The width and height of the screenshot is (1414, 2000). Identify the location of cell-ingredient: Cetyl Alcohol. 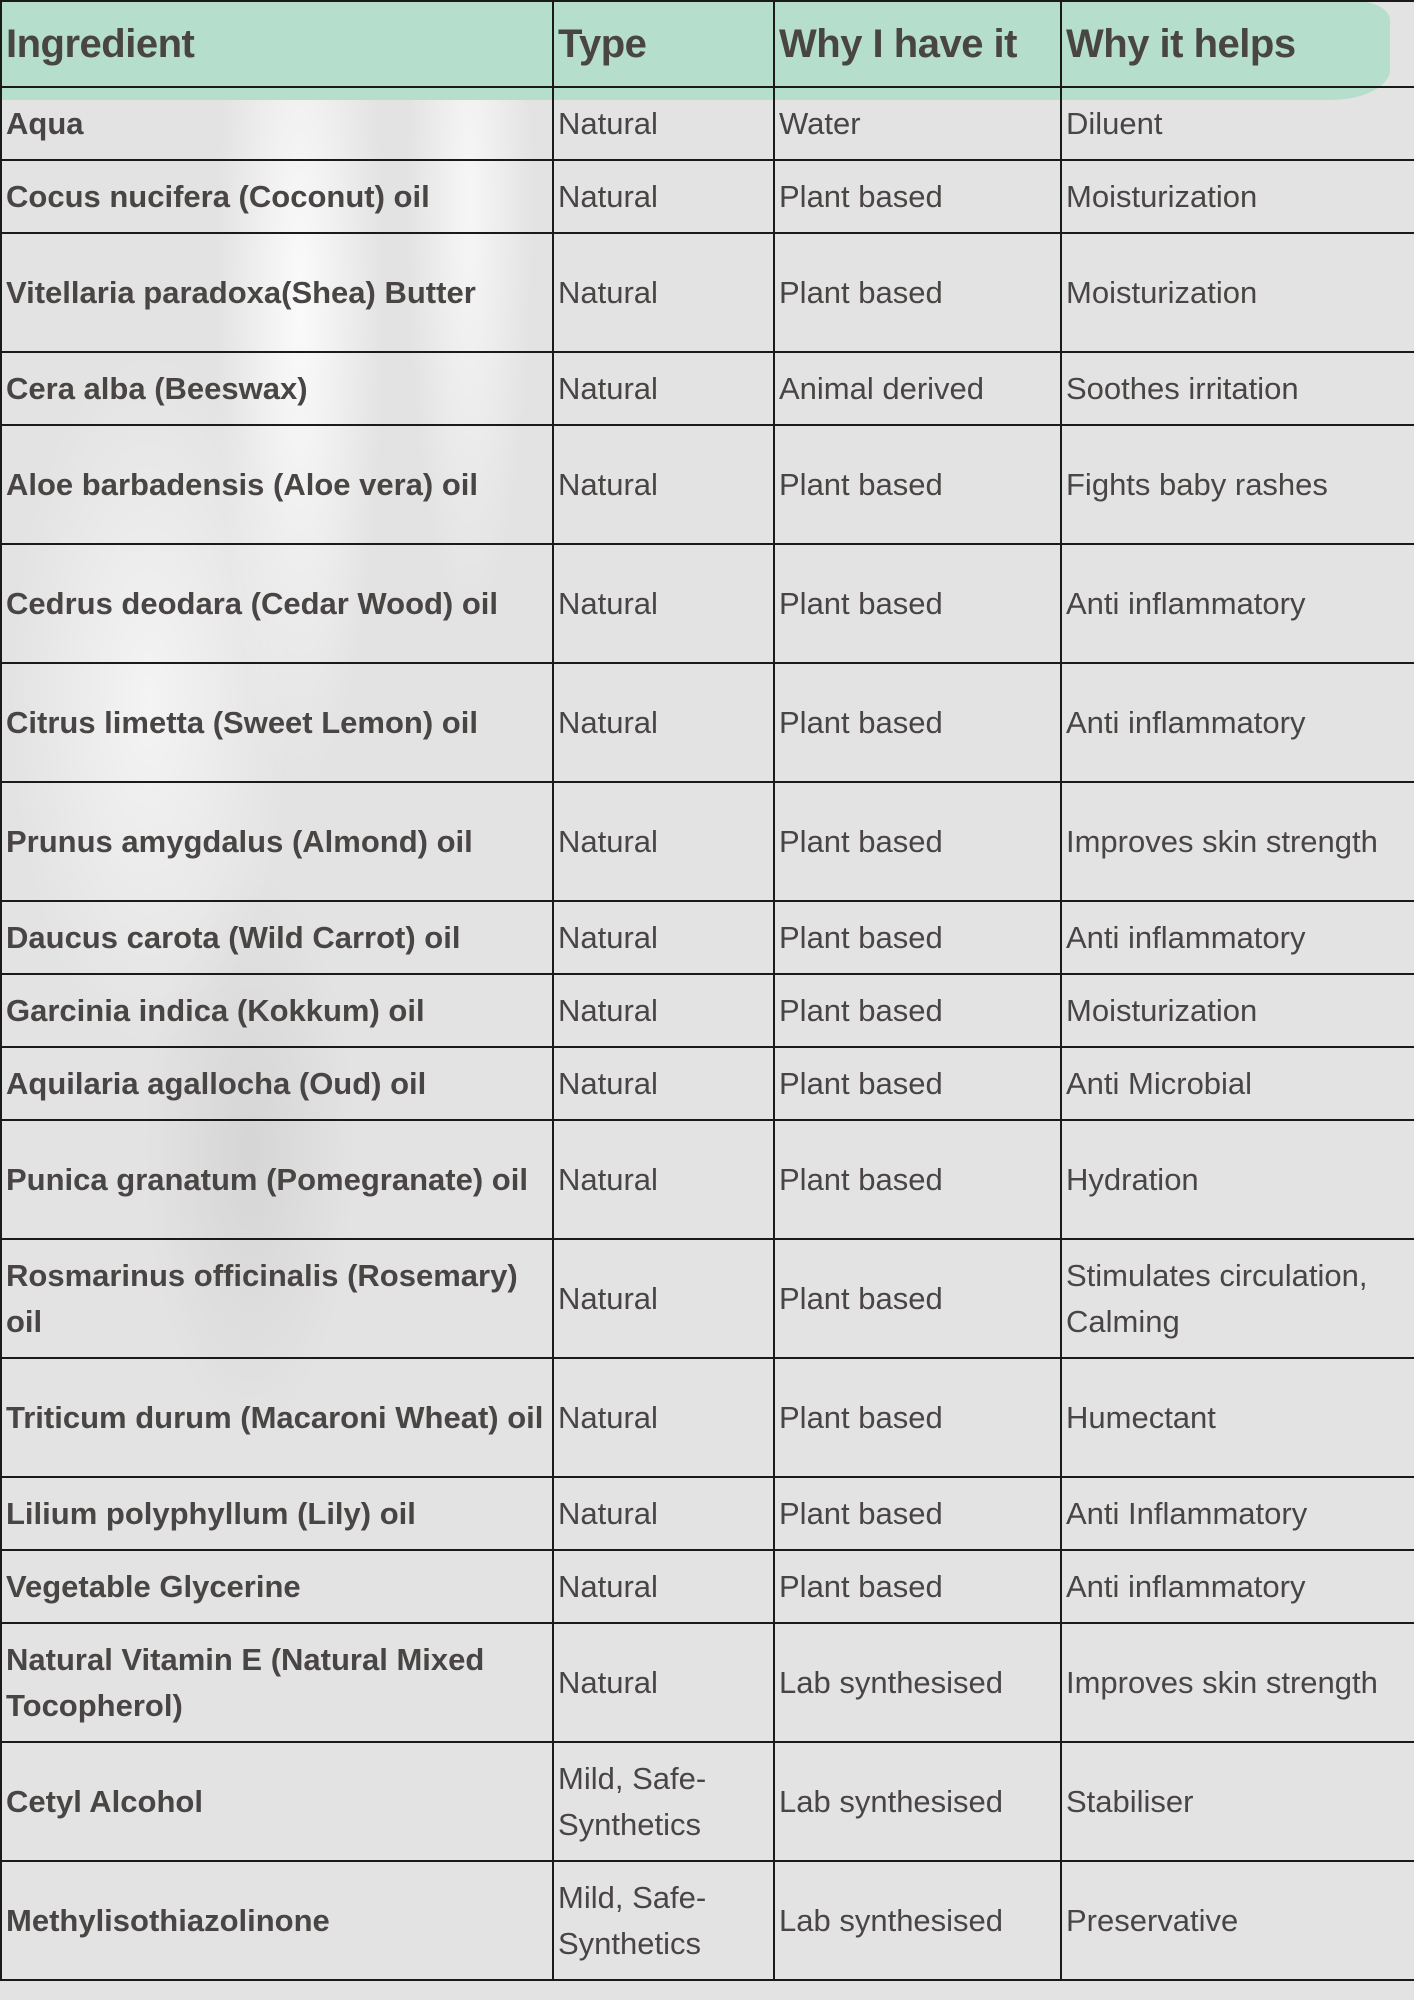
(277, 1801).